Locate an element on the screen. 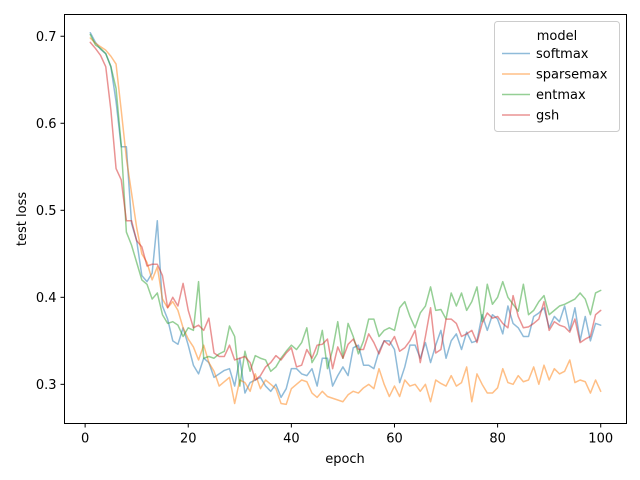 The height and width of the screenshot is (480, 640). legend-label-softmax: softmax is located at coordinates (562, 54).